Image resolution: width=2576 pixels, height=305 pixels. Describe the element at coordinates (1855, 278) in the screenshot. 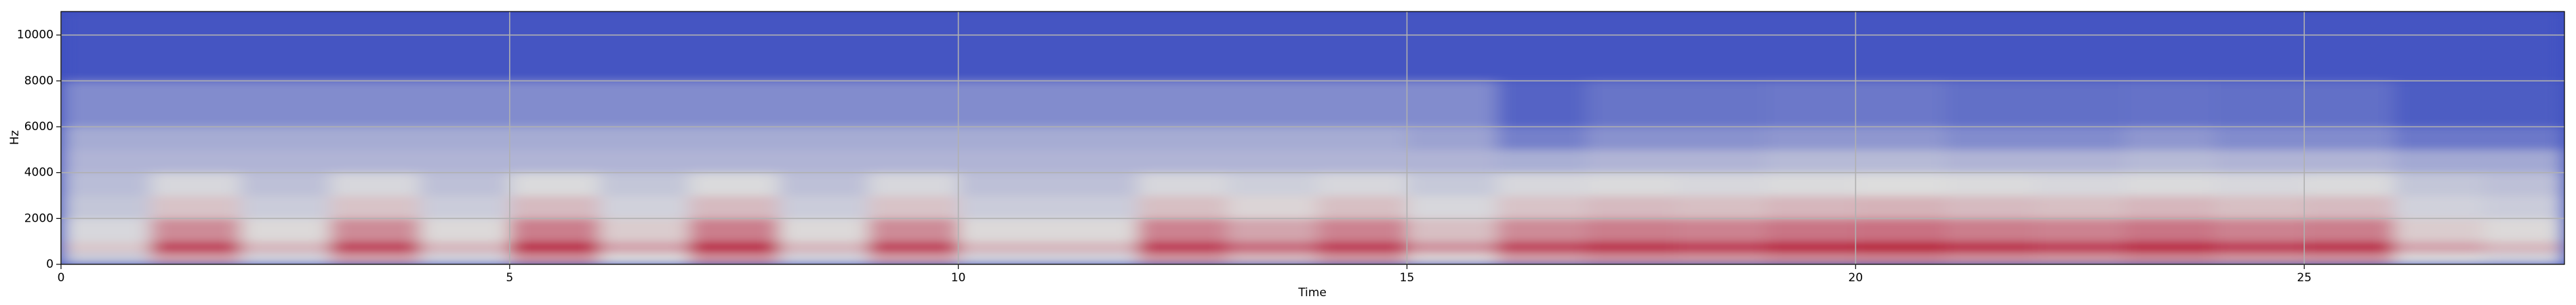

I see `x-tick-label: 20` at that location.